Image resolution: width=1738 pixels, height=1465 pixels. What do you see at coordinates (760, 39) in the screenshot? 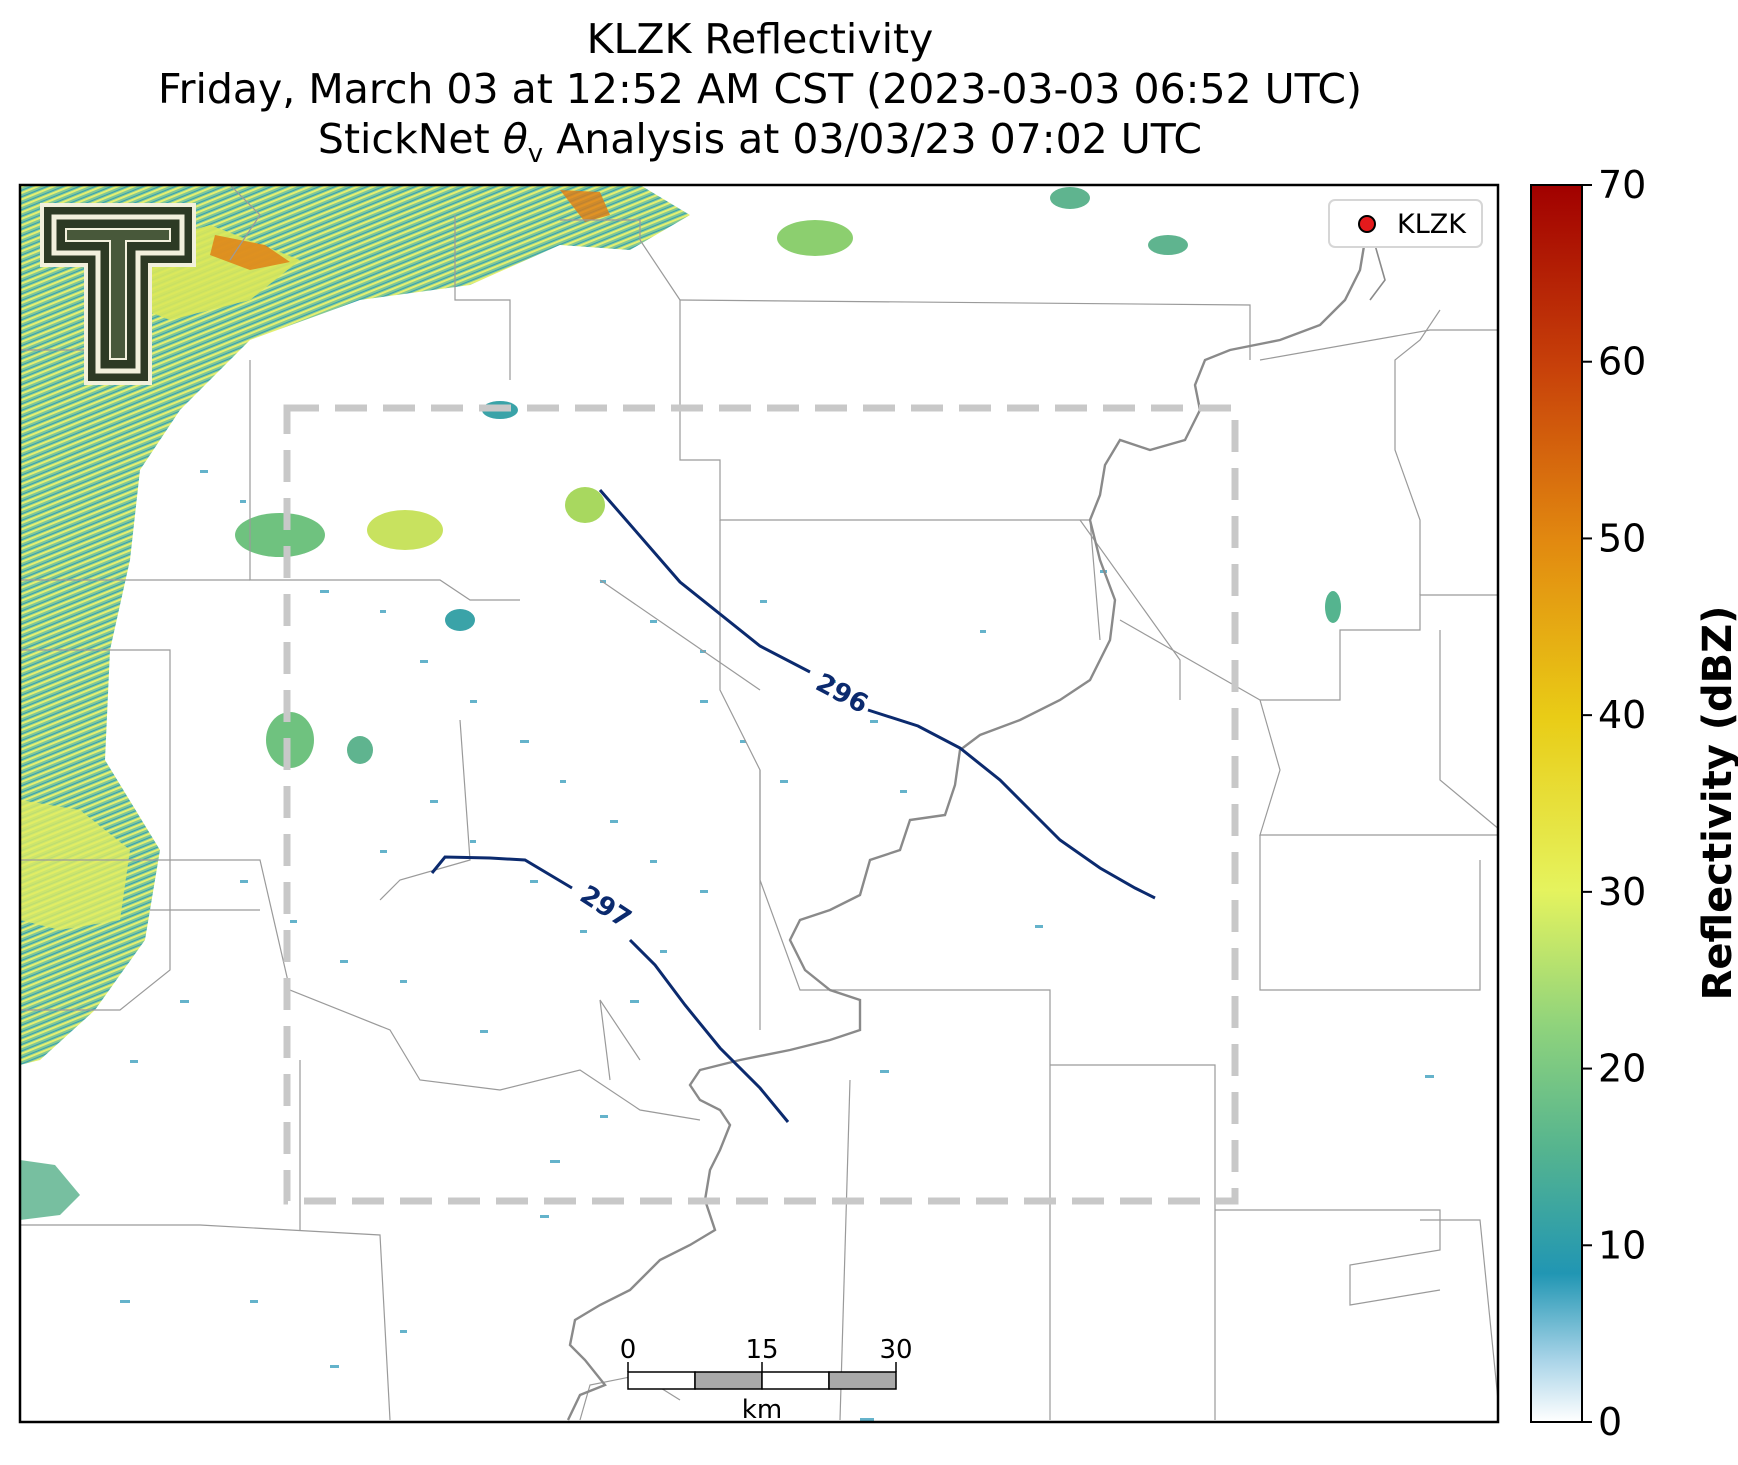
I see `title-line-1: KLZK Reflectivity` at bounding box center [760, 39].